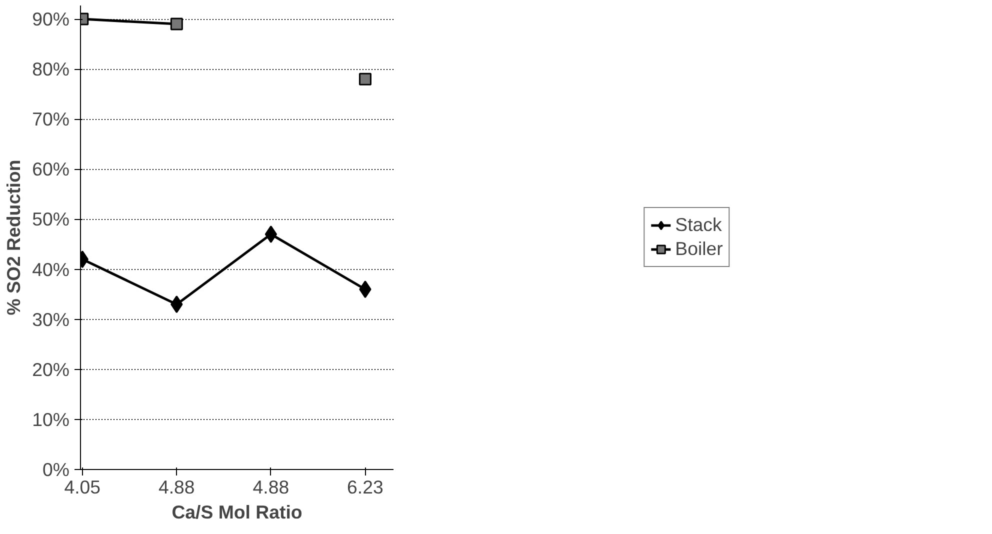  What do you see at coordinates (699, 249) in the screenshot?
I see `legend-label: Boiler` at bounding box center [699, 249].